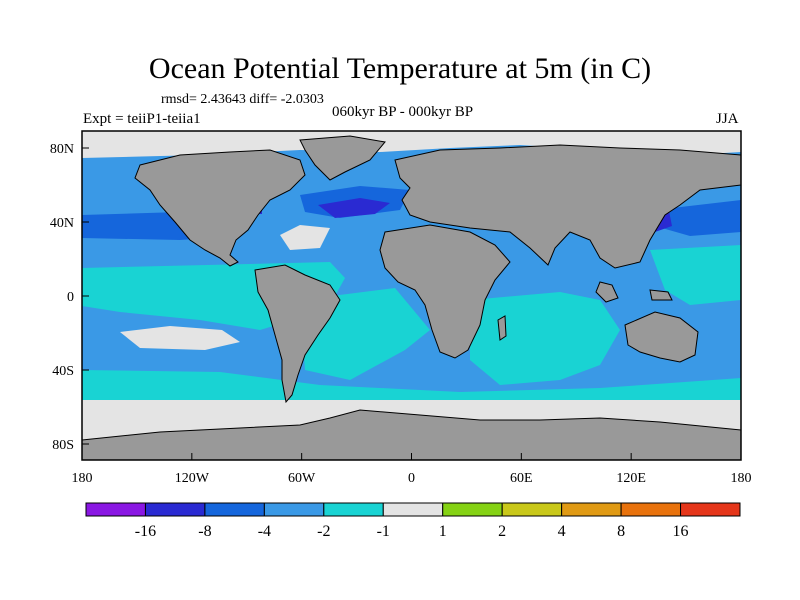  What do you see at coordinates (502, 531) in the screenshot?
I see `colorbar-label: 2` at bounding box center [502, 531].